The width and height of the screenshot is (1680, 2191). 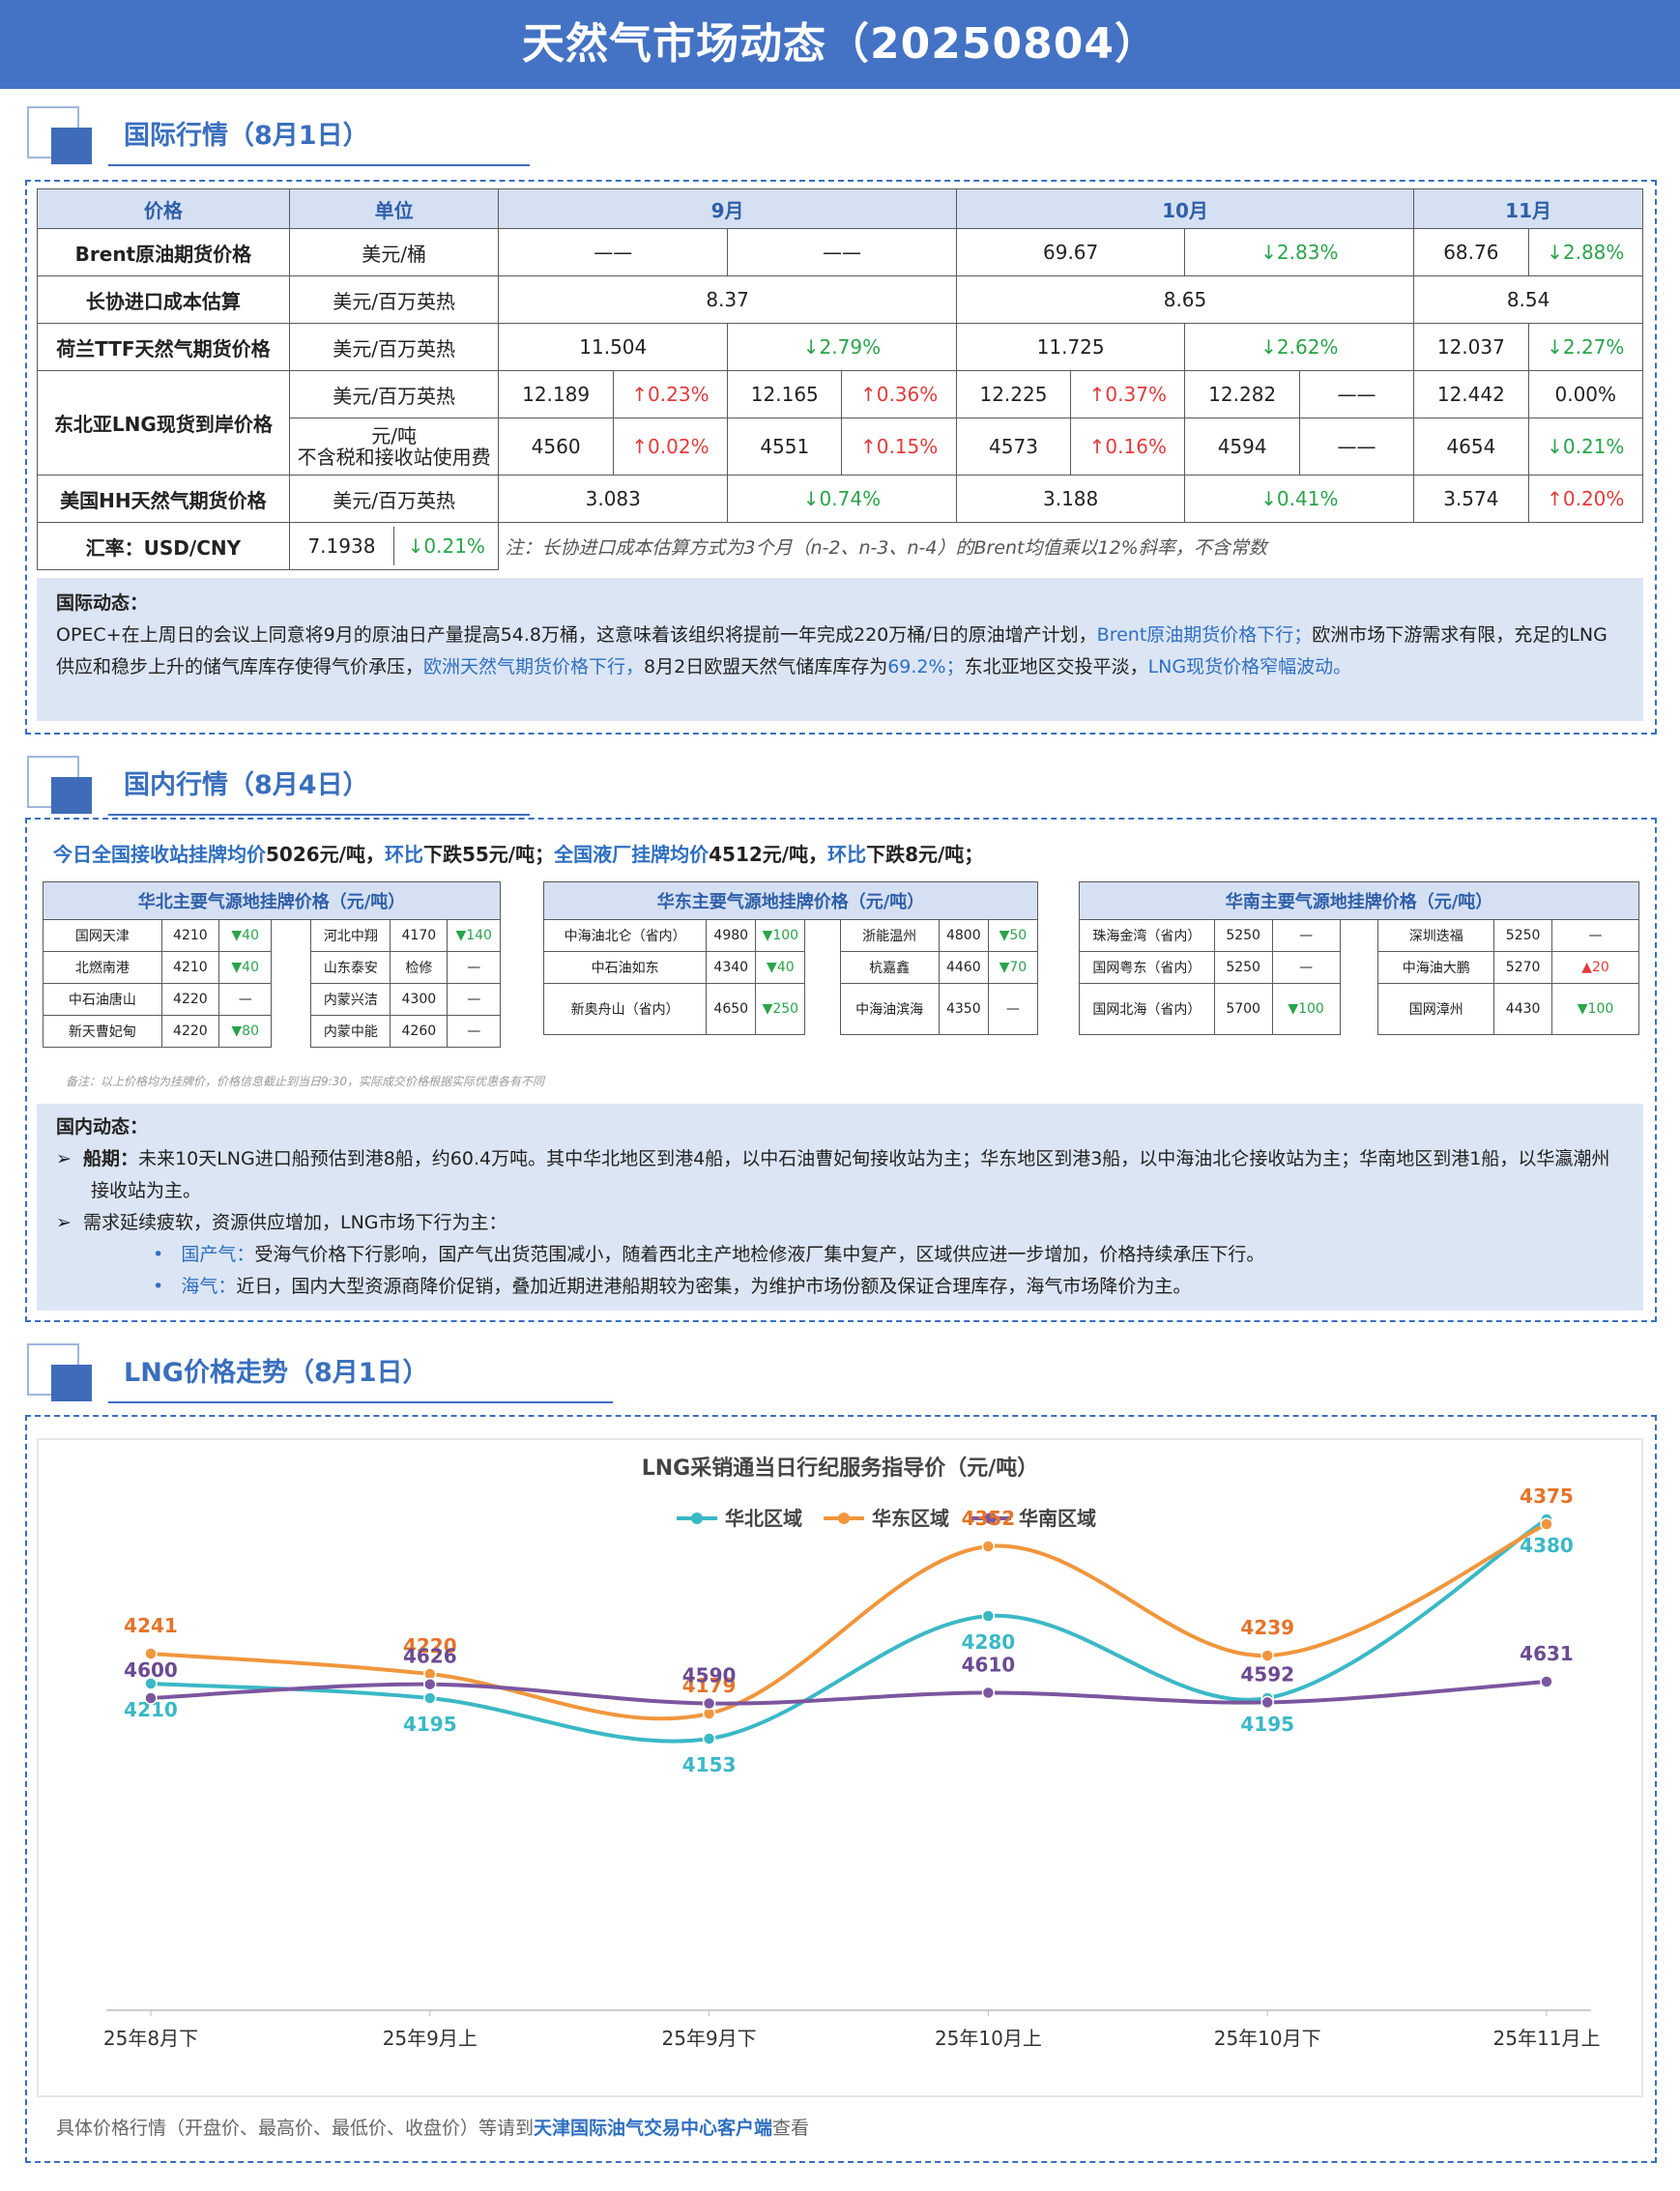 What do you see at coordinates (1128, 447) in the screenshot?
I see `change-cell: ↑0.16%` at bounding box center [1128, 447].